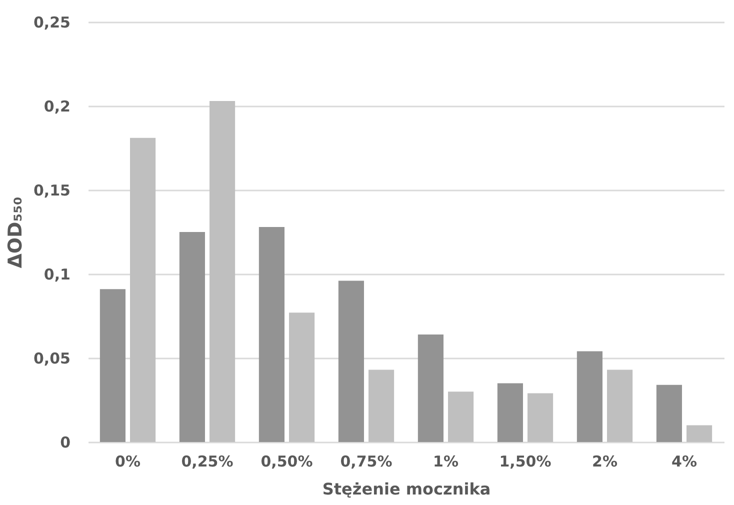 This screenshot has width=734, height=505. I want to click on y-tick-label: 0,15, so click(51, 191).